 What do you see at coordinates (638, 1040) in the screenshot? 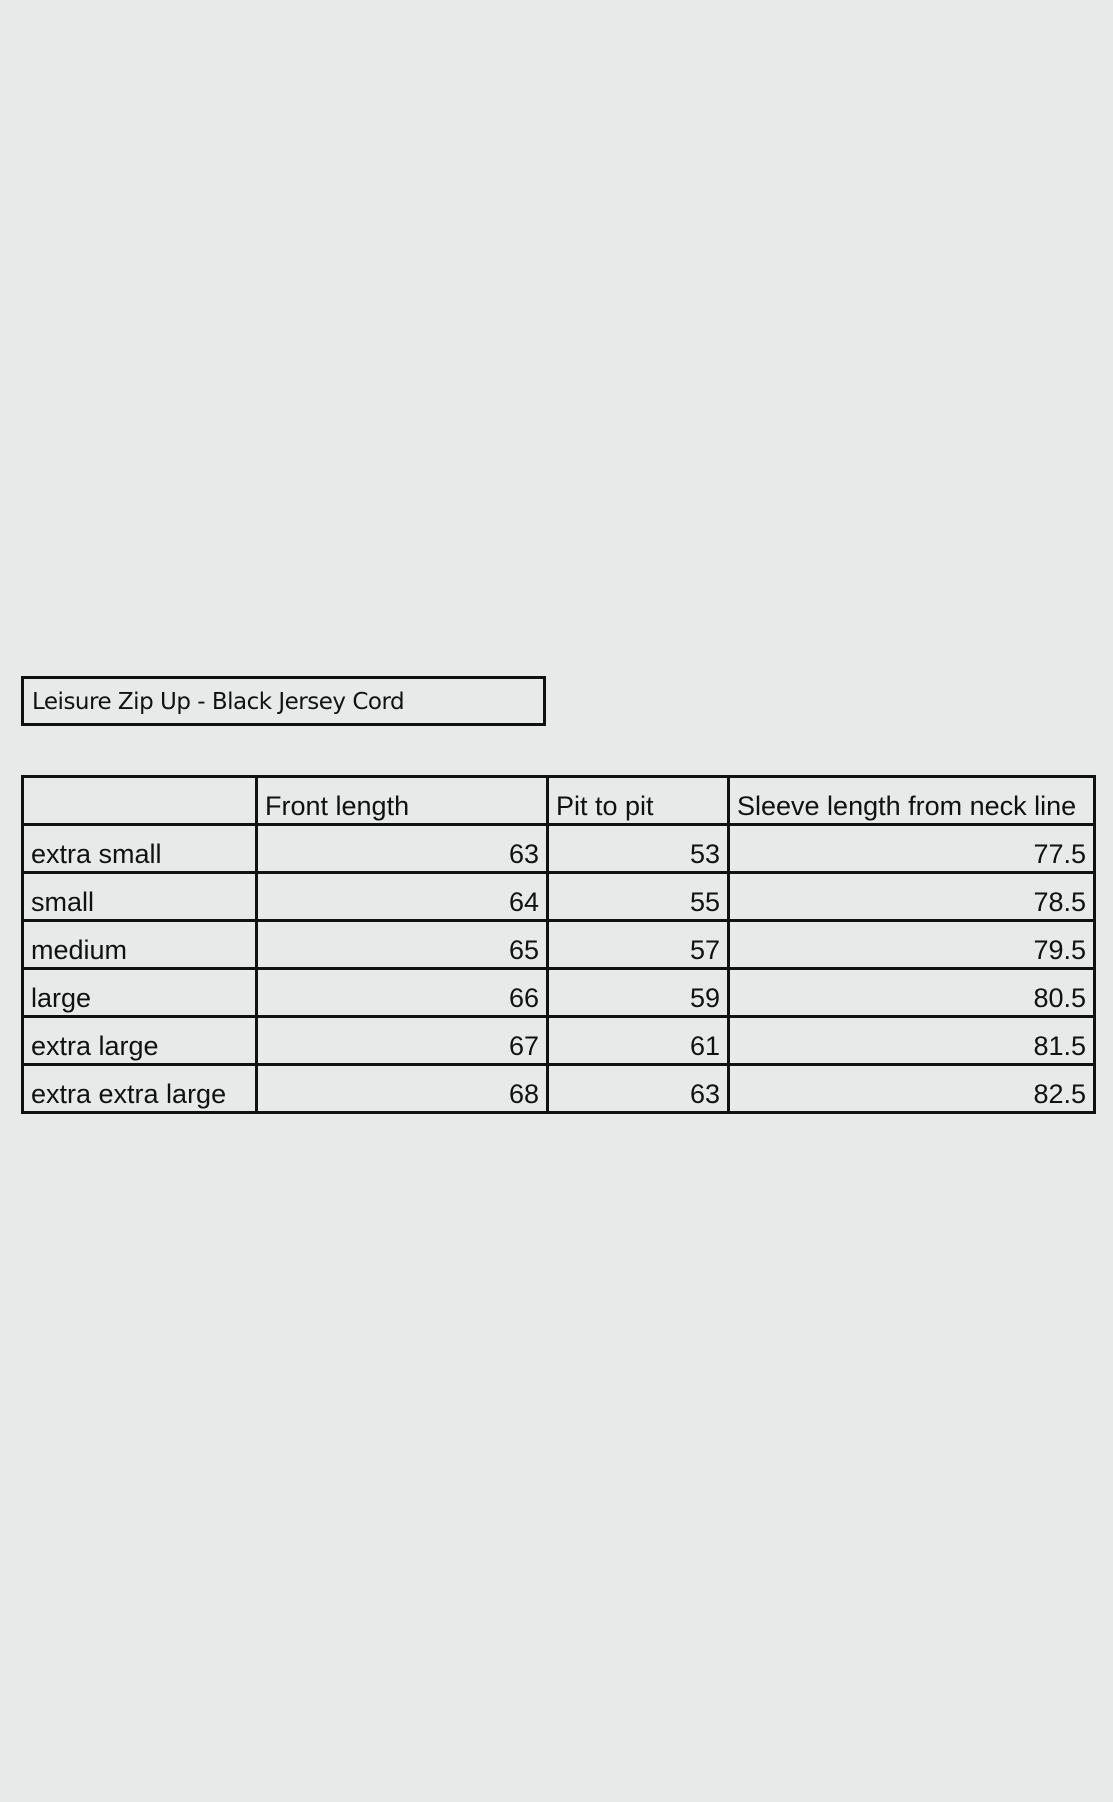
I see `cell-pit-to-pit: 61` at bounding box center [638, 1040].